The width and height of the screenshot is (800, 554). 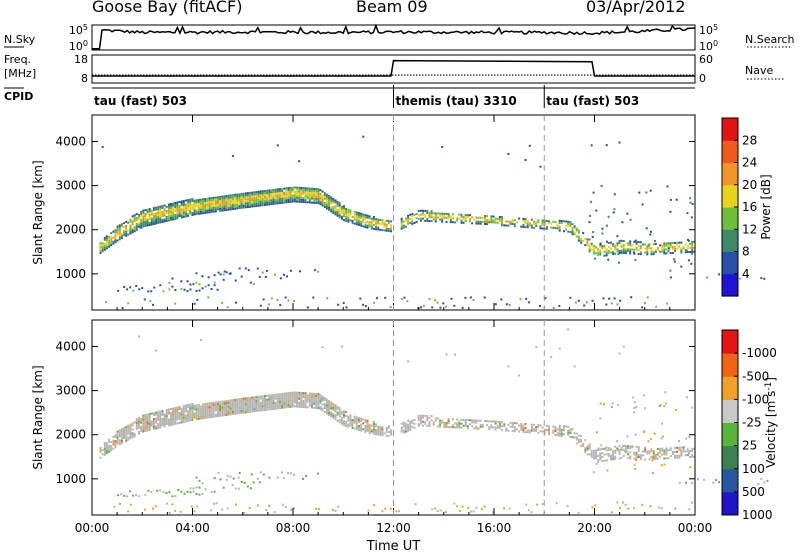 What do you see at coordinates (393, 546) in the screenshot?
I see `velocity-xlabel: Time UT` at bounding box center [393, 546].